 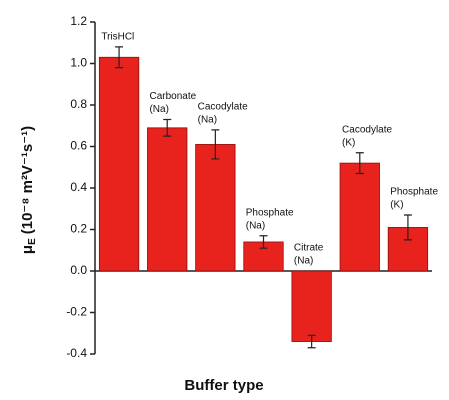 I want to click on y-tick-label: -0.2, so click(x=76, y=312).